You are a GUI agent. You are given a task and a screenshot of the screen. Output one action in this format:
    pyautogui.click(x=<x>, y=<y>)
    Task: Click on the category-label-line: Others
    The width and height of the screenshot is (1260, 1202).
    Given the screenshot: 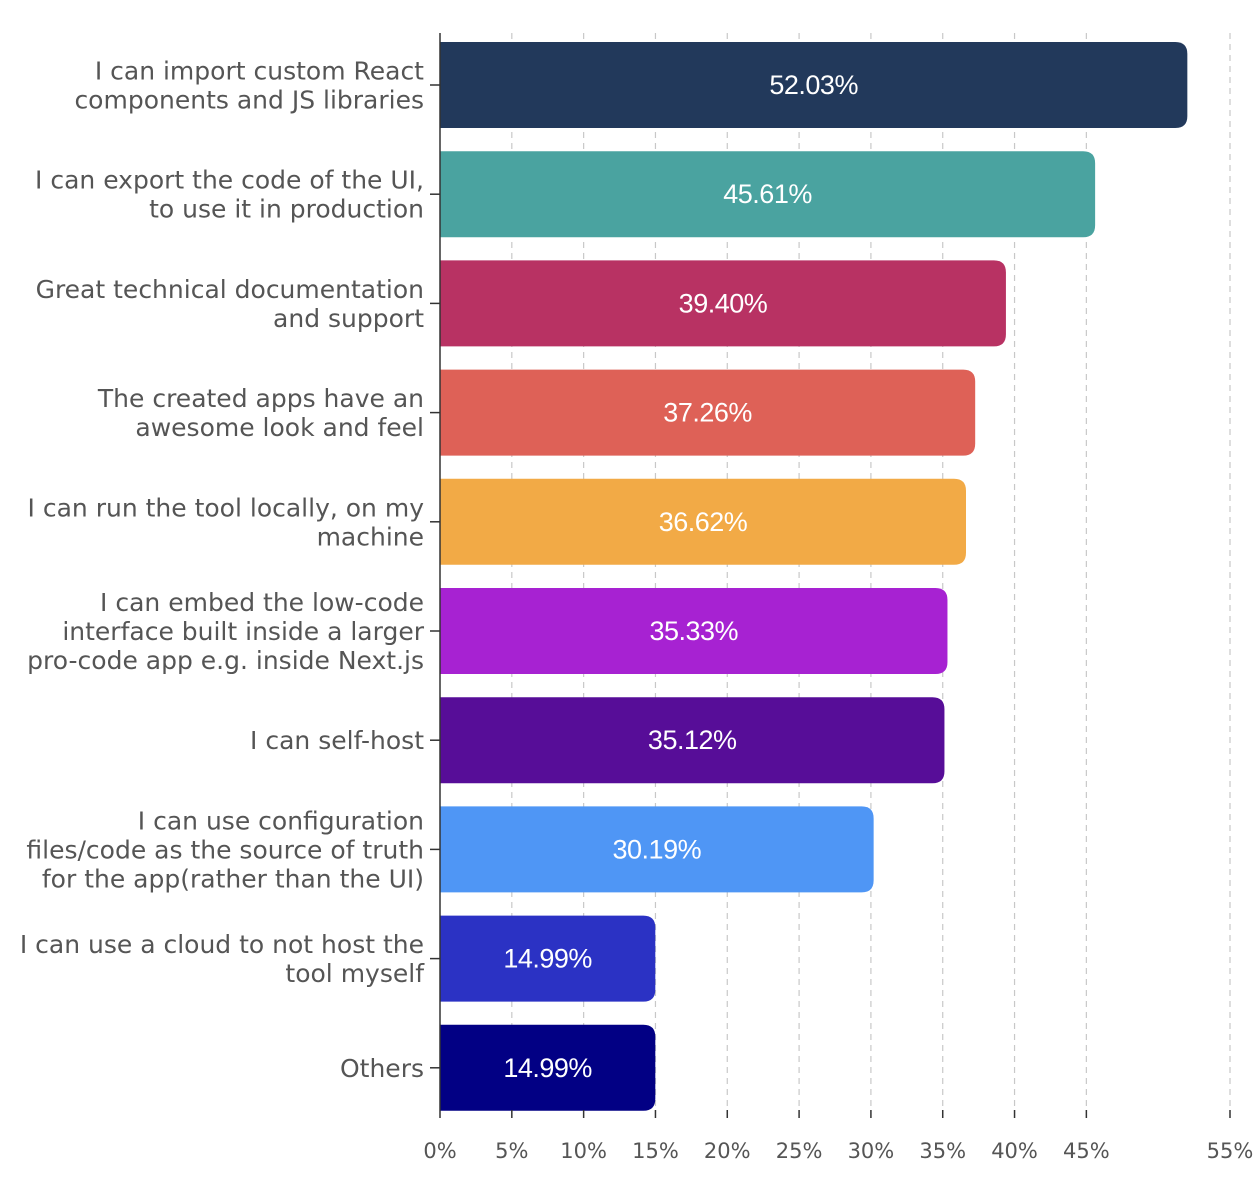 What is the action you would take?
    pyautogui.click(x=382, y=1068)
    